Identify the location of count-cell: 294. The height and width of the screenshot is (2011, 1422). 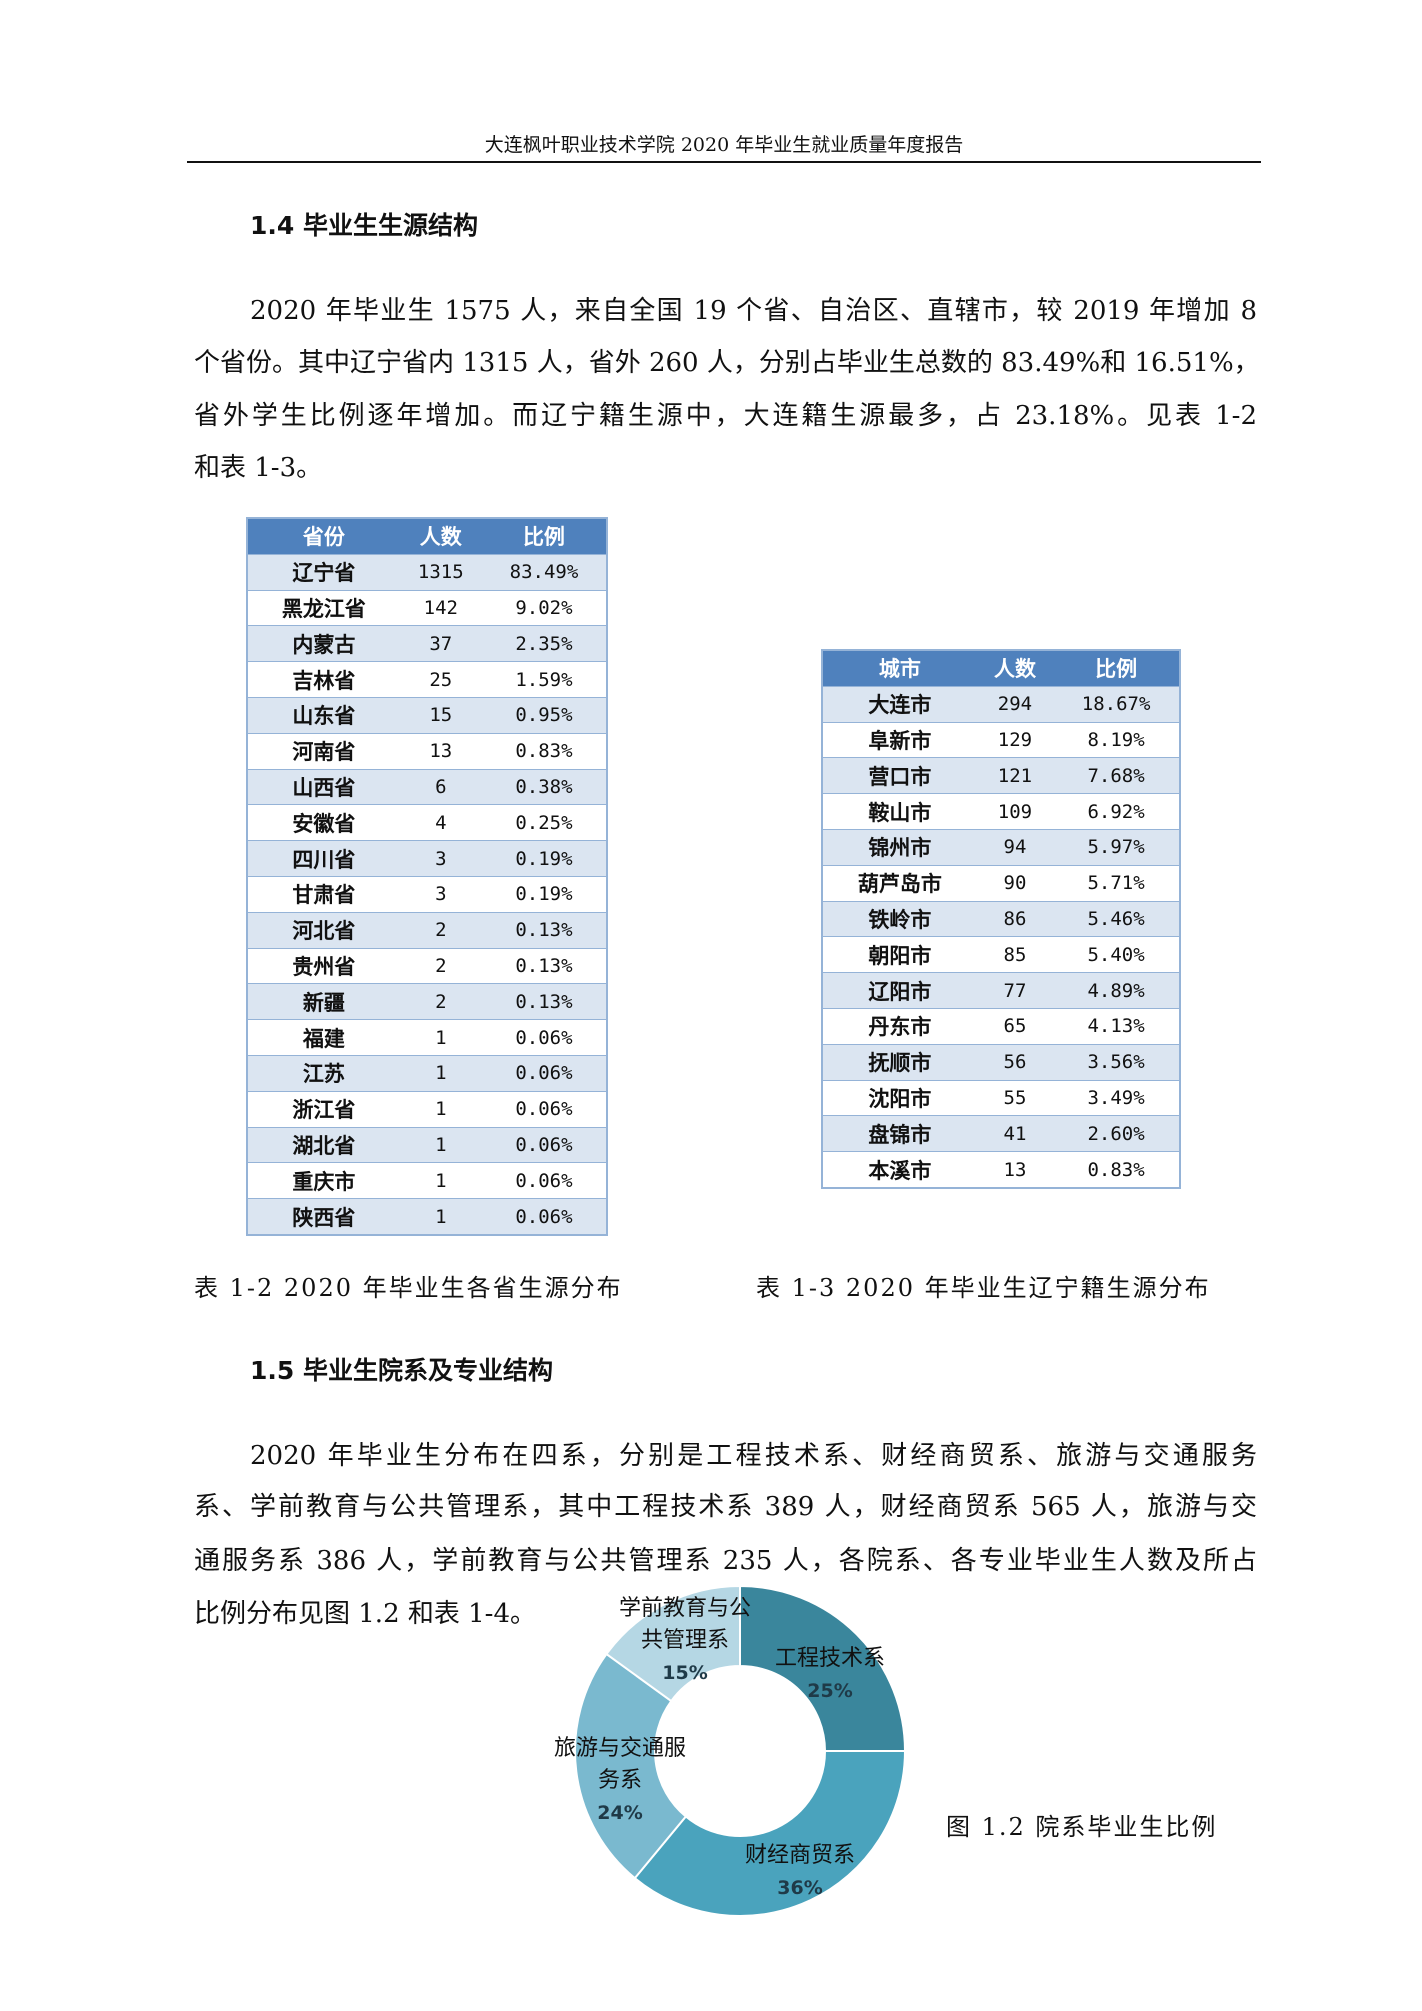
(1015, 704).